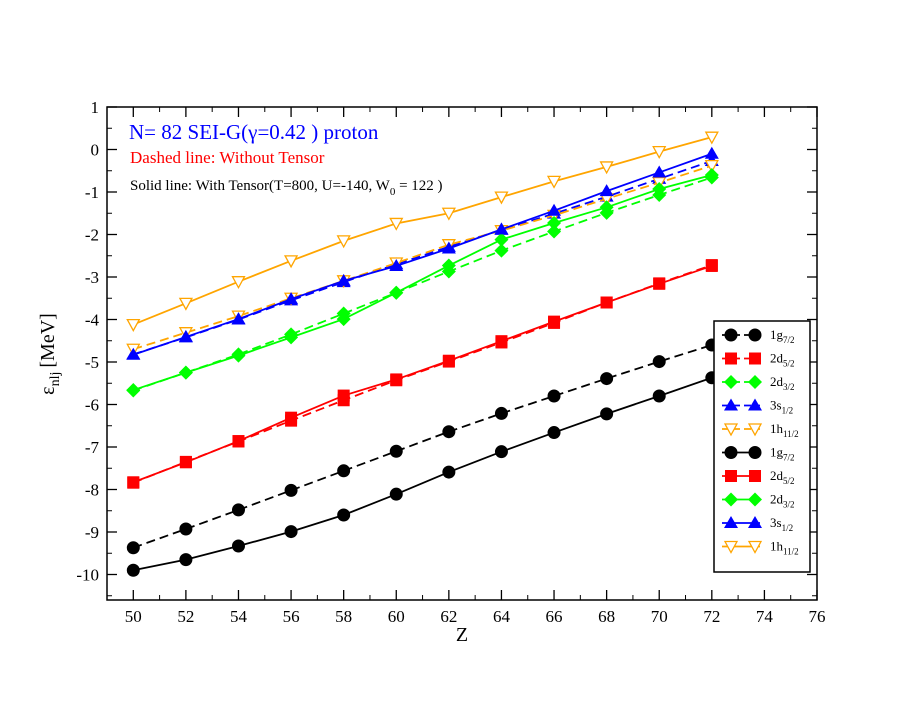 This screenshot has height=706, width=913. Describe the element at coordinates (92, 320) in the screenshot. I see `y-tick-label: -4` at that location.